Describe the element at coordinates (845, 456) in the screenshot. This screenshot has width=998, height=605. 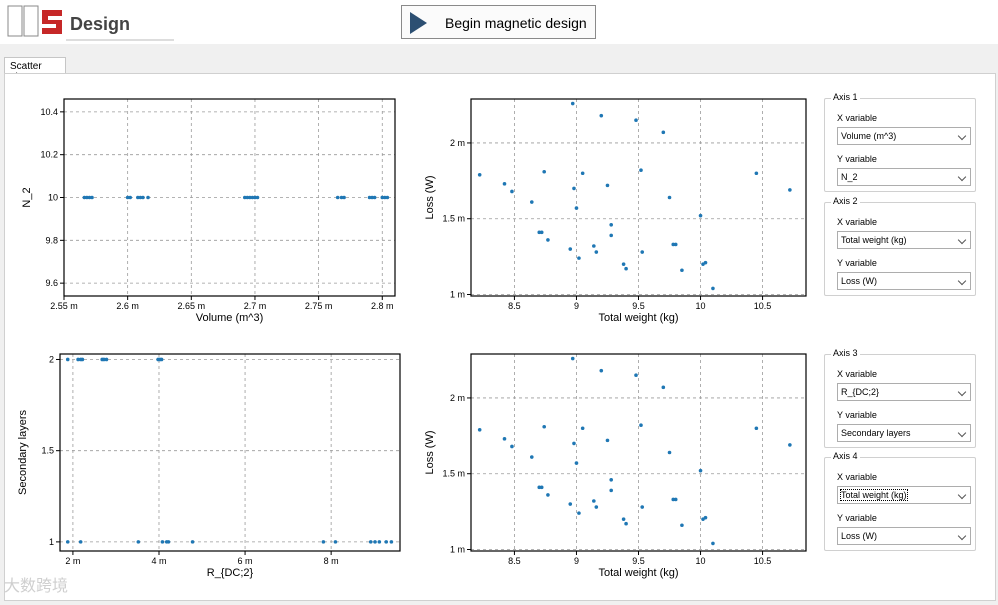
I see `axis-group-title: Axis 4` at that location.